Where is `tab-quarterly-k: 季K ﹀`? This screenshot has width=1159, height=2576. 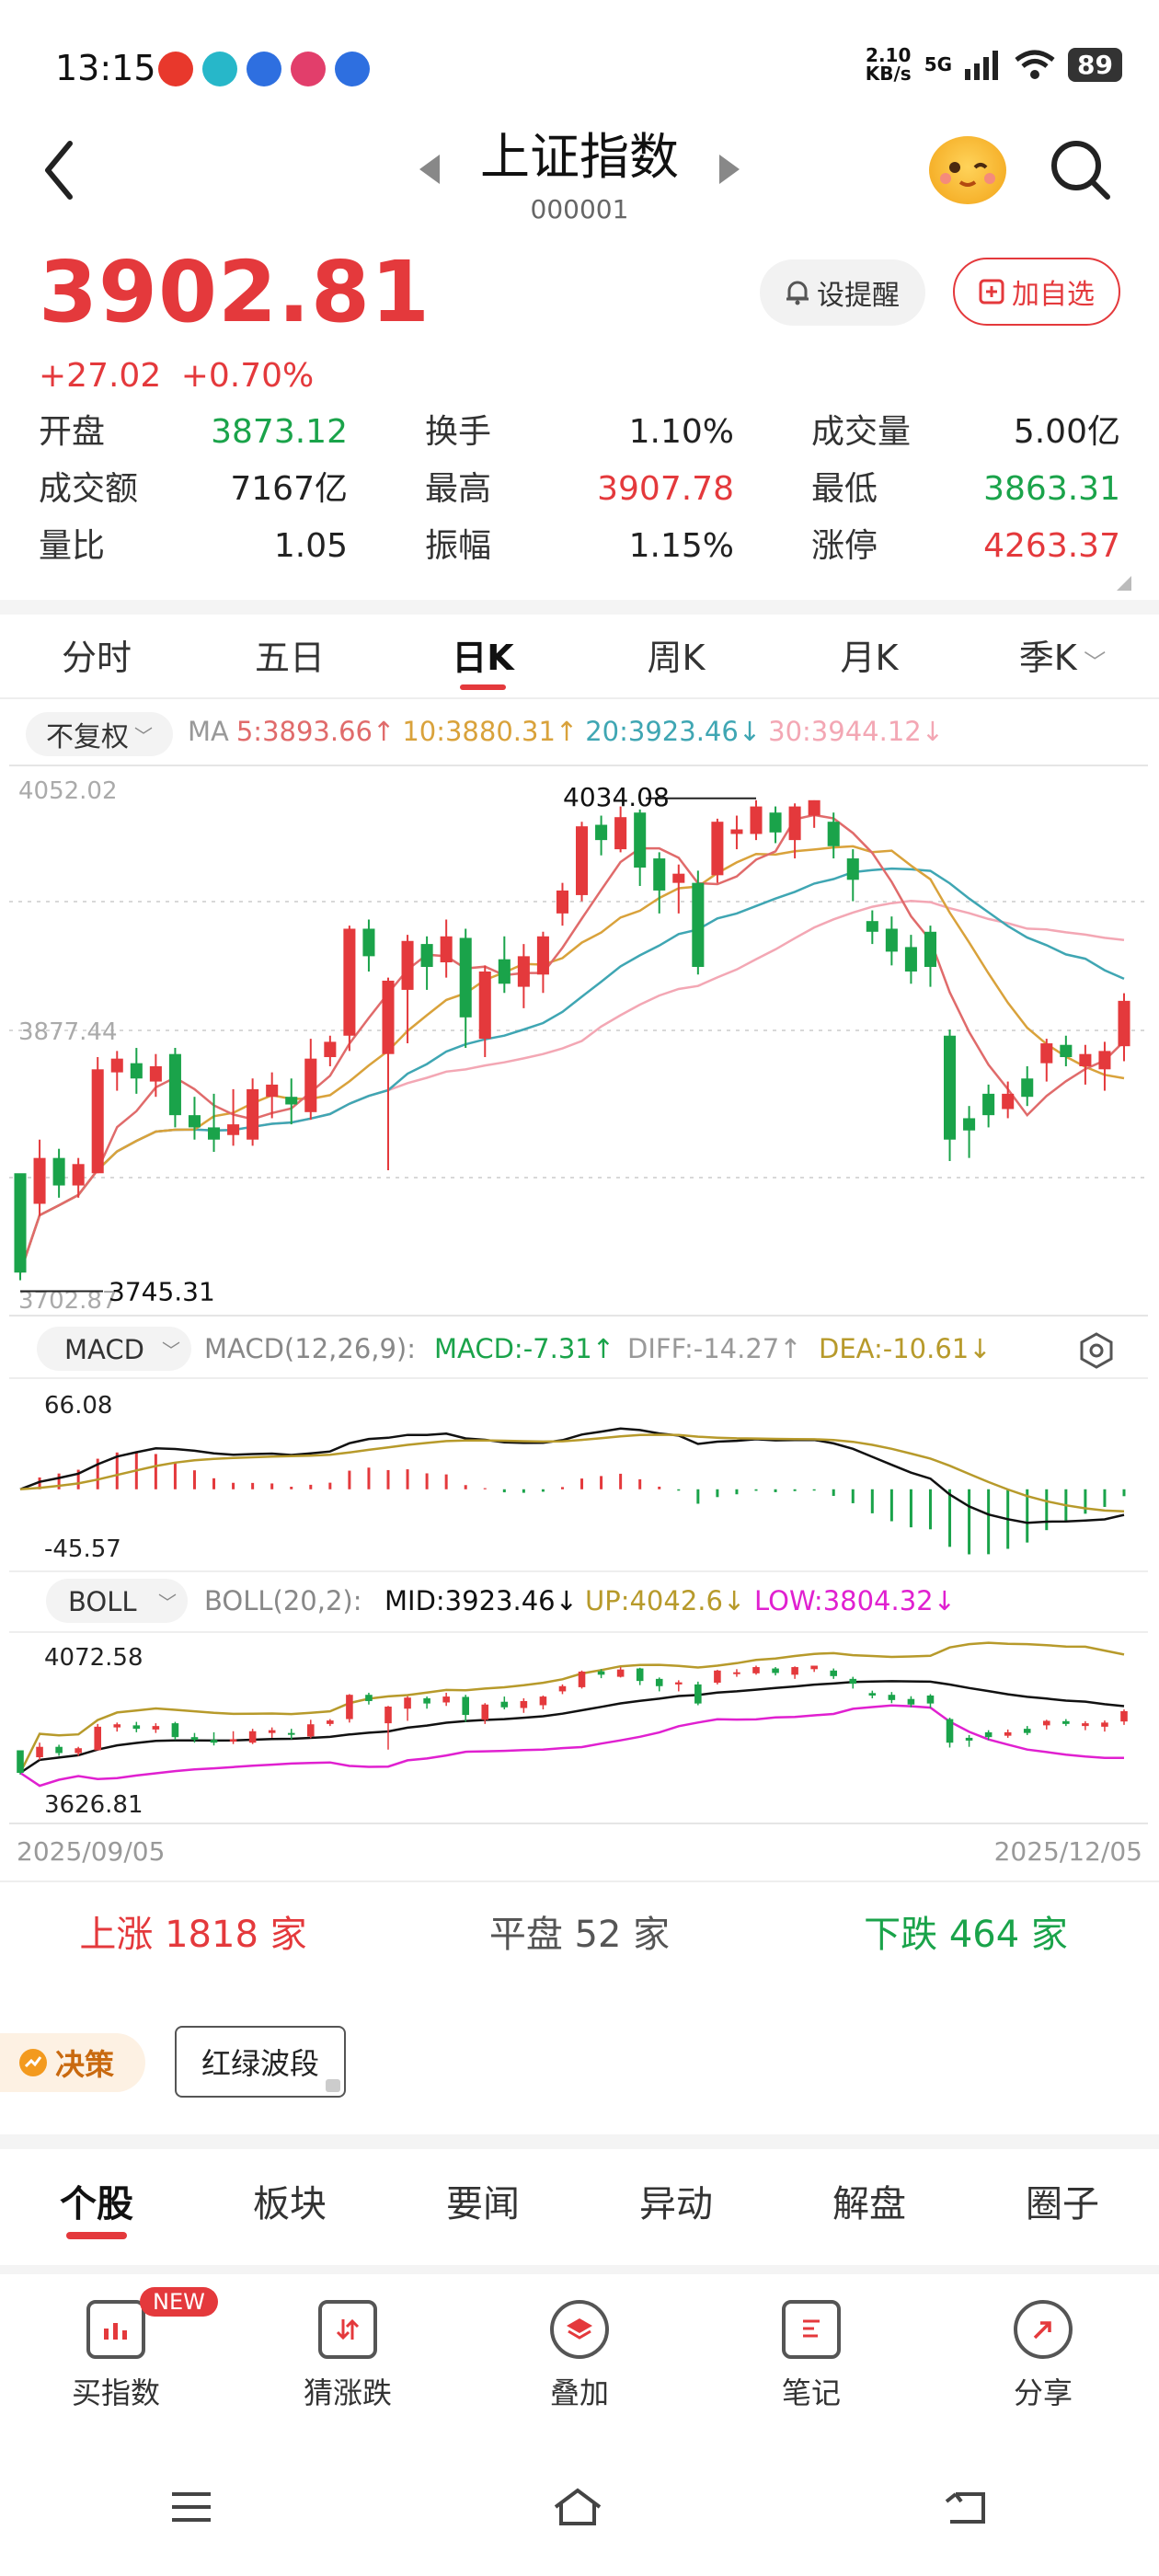 tab-quarterly-k: 季K ﹀ is located at coordinates (1062, 658).